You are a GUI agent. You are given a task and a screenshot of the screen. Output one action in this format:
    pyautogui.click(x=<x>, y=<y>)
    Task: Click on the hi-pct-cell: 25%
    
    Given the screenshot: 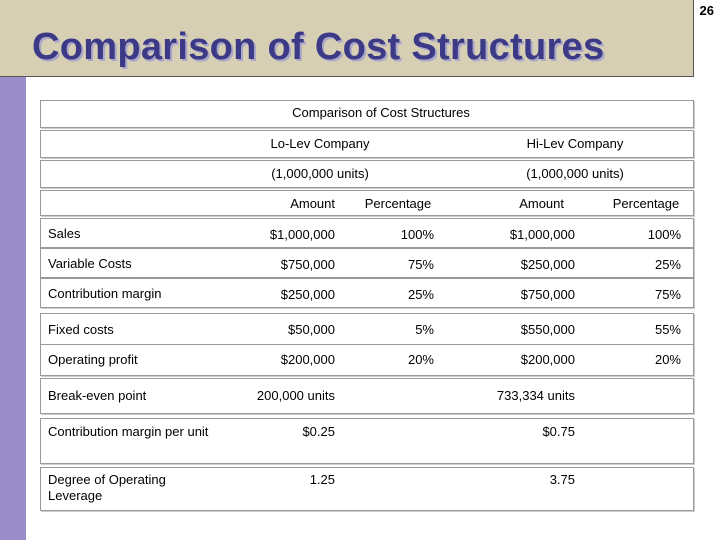 What is the action you would take?
    pyautogui.click(x=667, y=264)
    